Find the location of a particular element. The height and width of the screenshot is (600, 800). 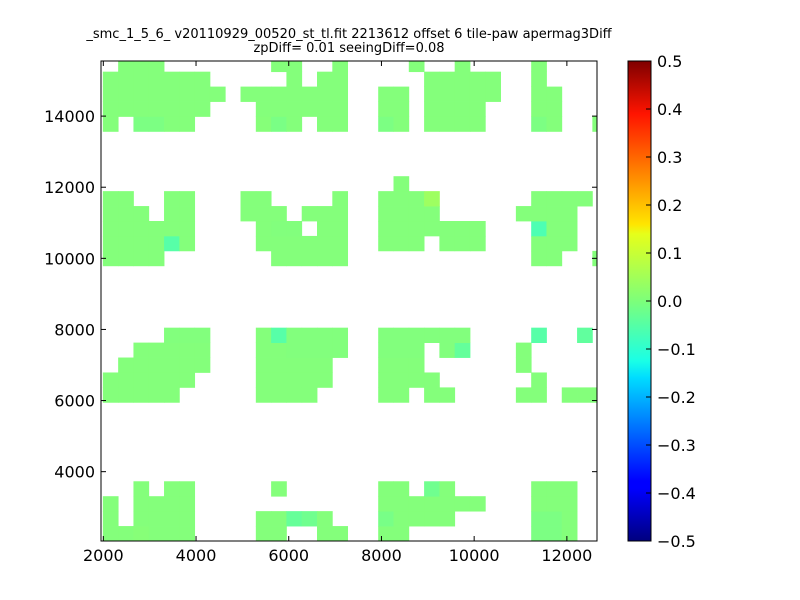

x-tick-label: 4000 is located at coordinates (196, 555).